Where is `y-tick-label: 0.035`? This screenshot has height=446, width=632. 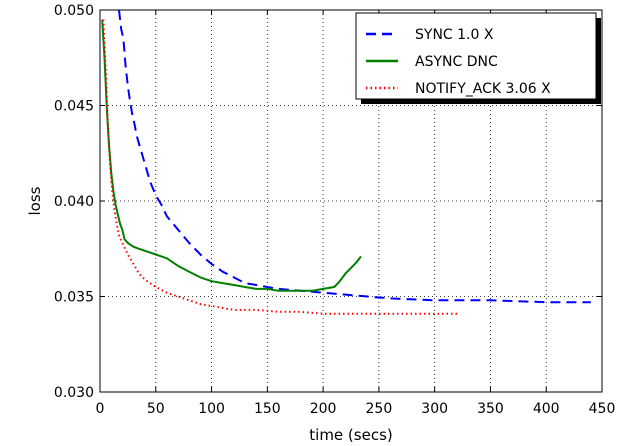 y-tick-label: 0.035 is located at coordinates (74, 298).